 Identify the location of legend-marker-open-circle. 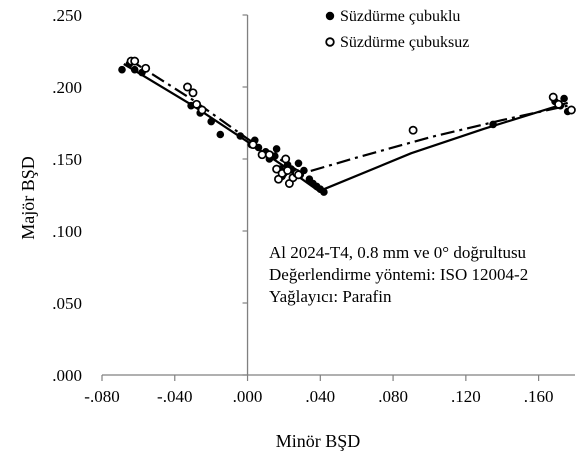
(330, 42).